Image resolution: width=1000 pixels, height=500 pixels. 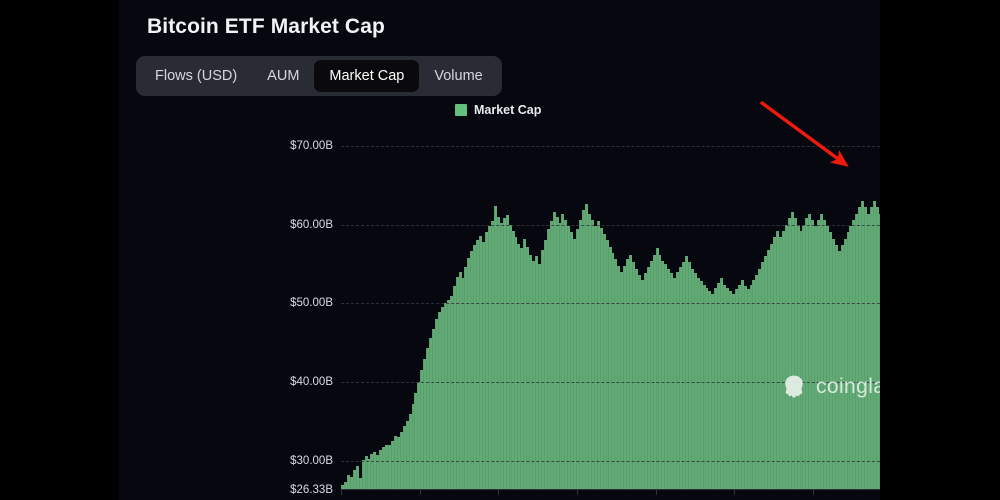 I want to click on tab-volume: Volume, so click(x=458, y=76).